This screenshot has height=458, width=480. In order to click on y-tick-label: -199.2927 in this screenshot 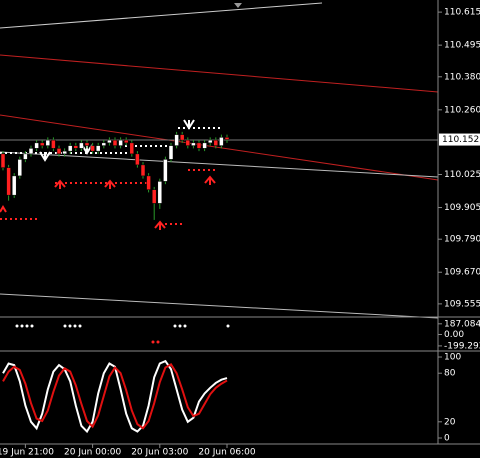, I will do `click(462, 346)`.